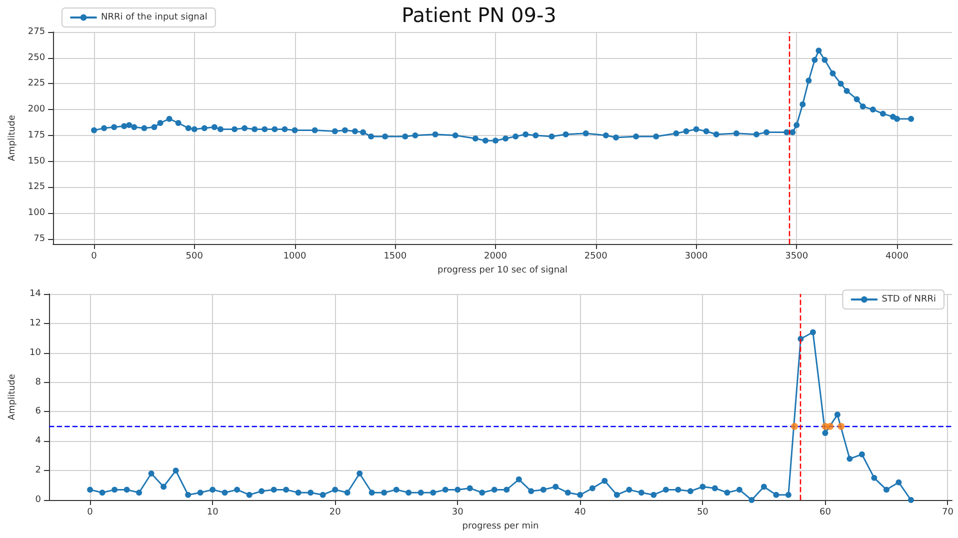 The width and height of the screenshot is (958, 538). I want to click on x-axis-title: progress per 10 sec of signal, so click(503, 271).